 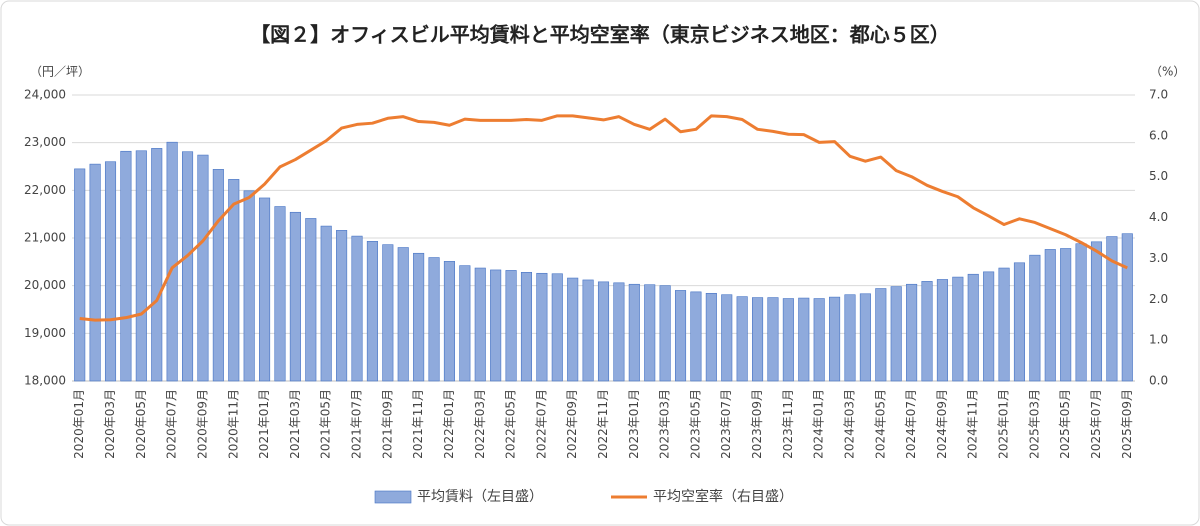 I want to click on x-tick-label: 2020年01月, so click(x=79, y=424).